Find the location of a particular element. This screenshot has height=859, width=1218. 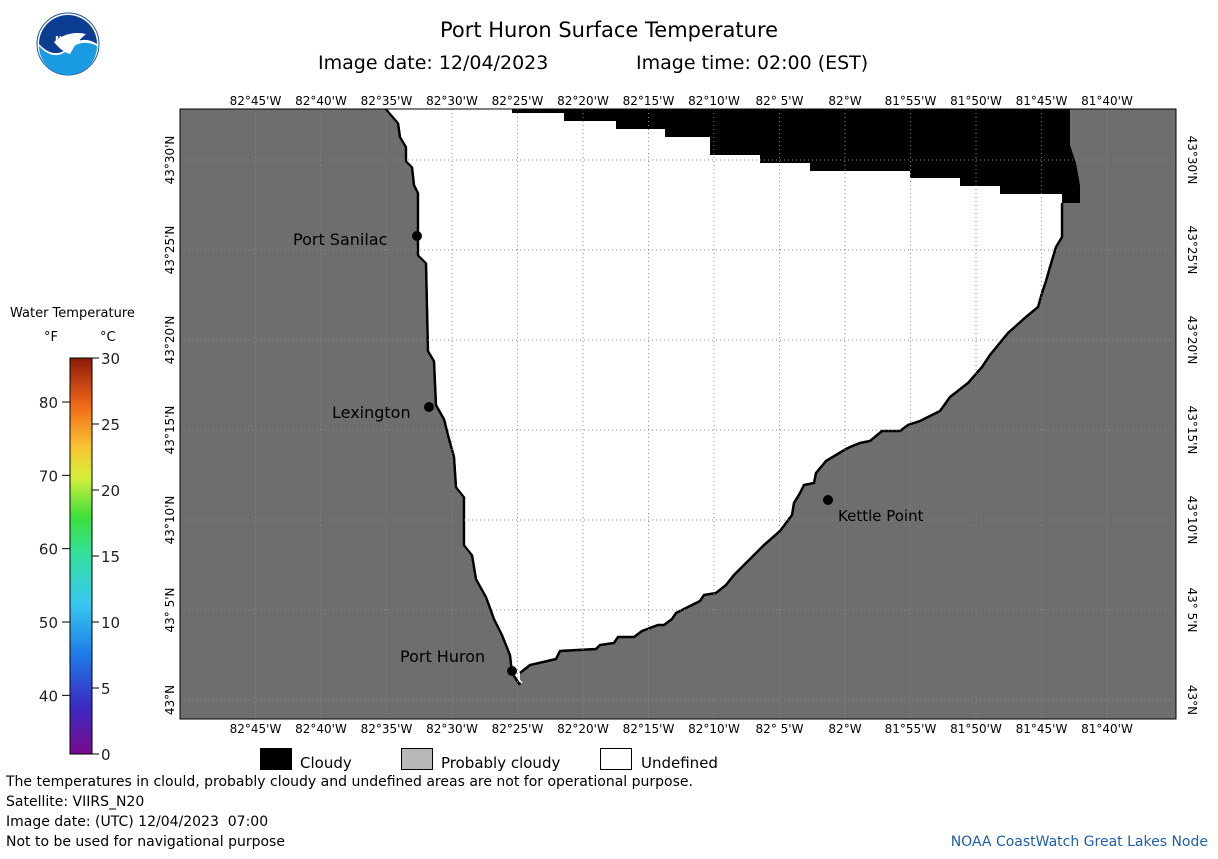

image-date-label: Image date: 12/04/2023 is located at coordinates (433, 63).